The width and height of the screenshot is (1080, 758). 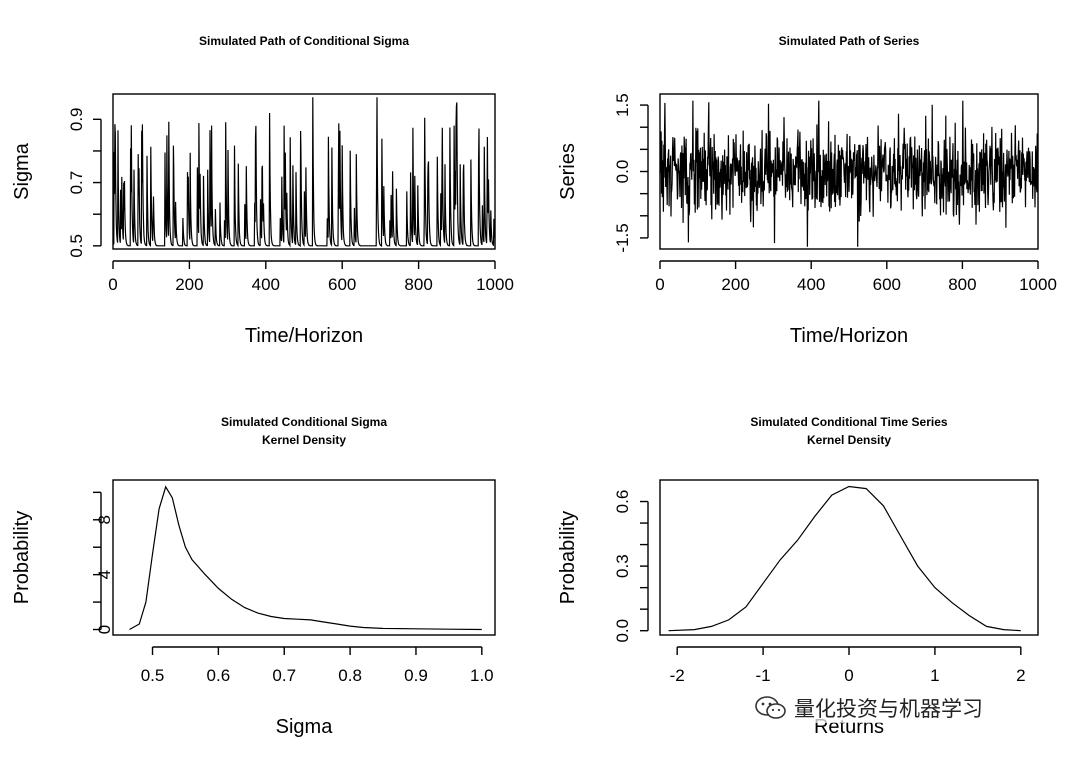 What do you see at coordinates (219, 675) in the screenshot?
I see `x-tick-label: 0.6` at bounding box center [219, 675].